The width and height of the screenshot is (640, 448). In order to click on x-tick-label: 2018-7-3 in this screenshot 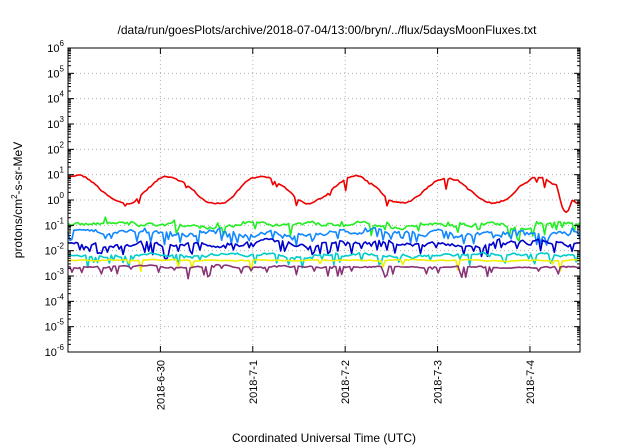, I will do `click(439, 382)`.